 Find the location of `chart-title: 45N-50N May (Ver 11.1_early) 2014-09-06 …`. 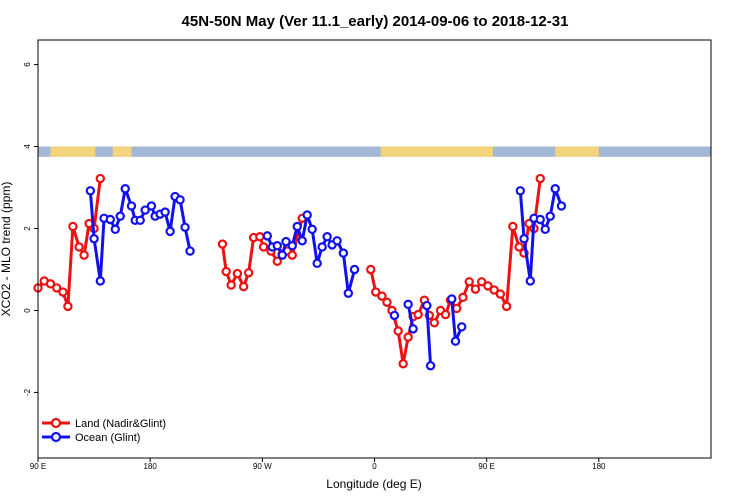

chart-title: 45N-50N May (Ver 11.1_early) 2014-09-06 … is located at coordinates (375, 21).